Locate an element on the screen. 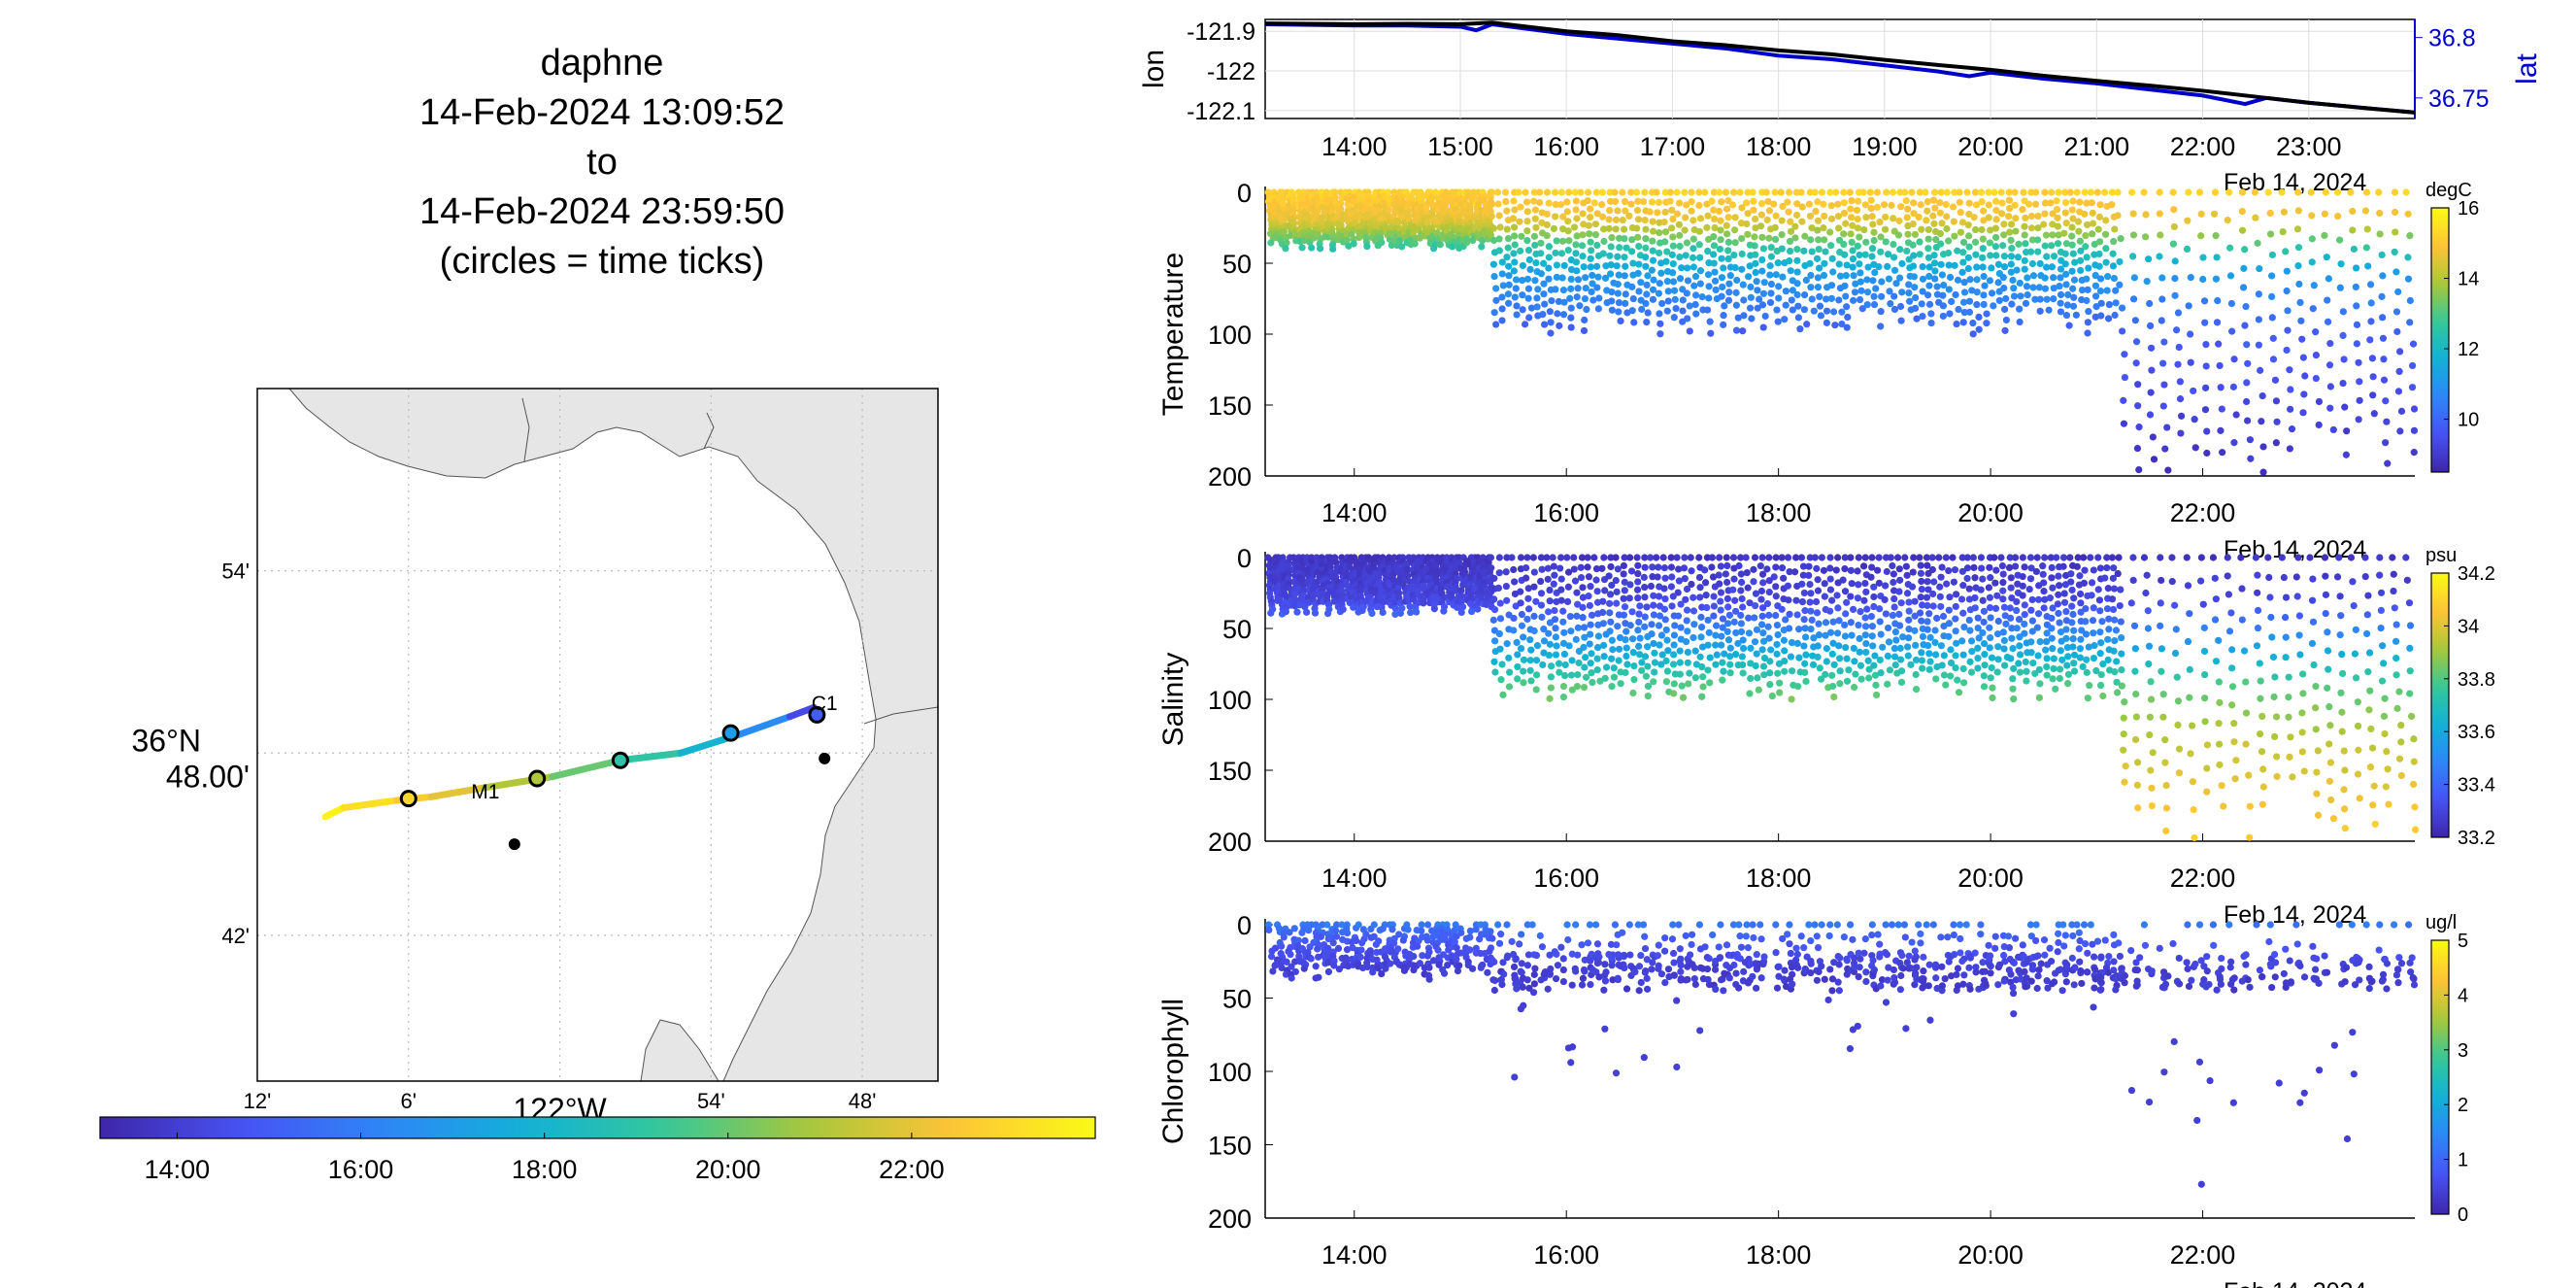  mooring-marker is located at coordinates (825, 758).